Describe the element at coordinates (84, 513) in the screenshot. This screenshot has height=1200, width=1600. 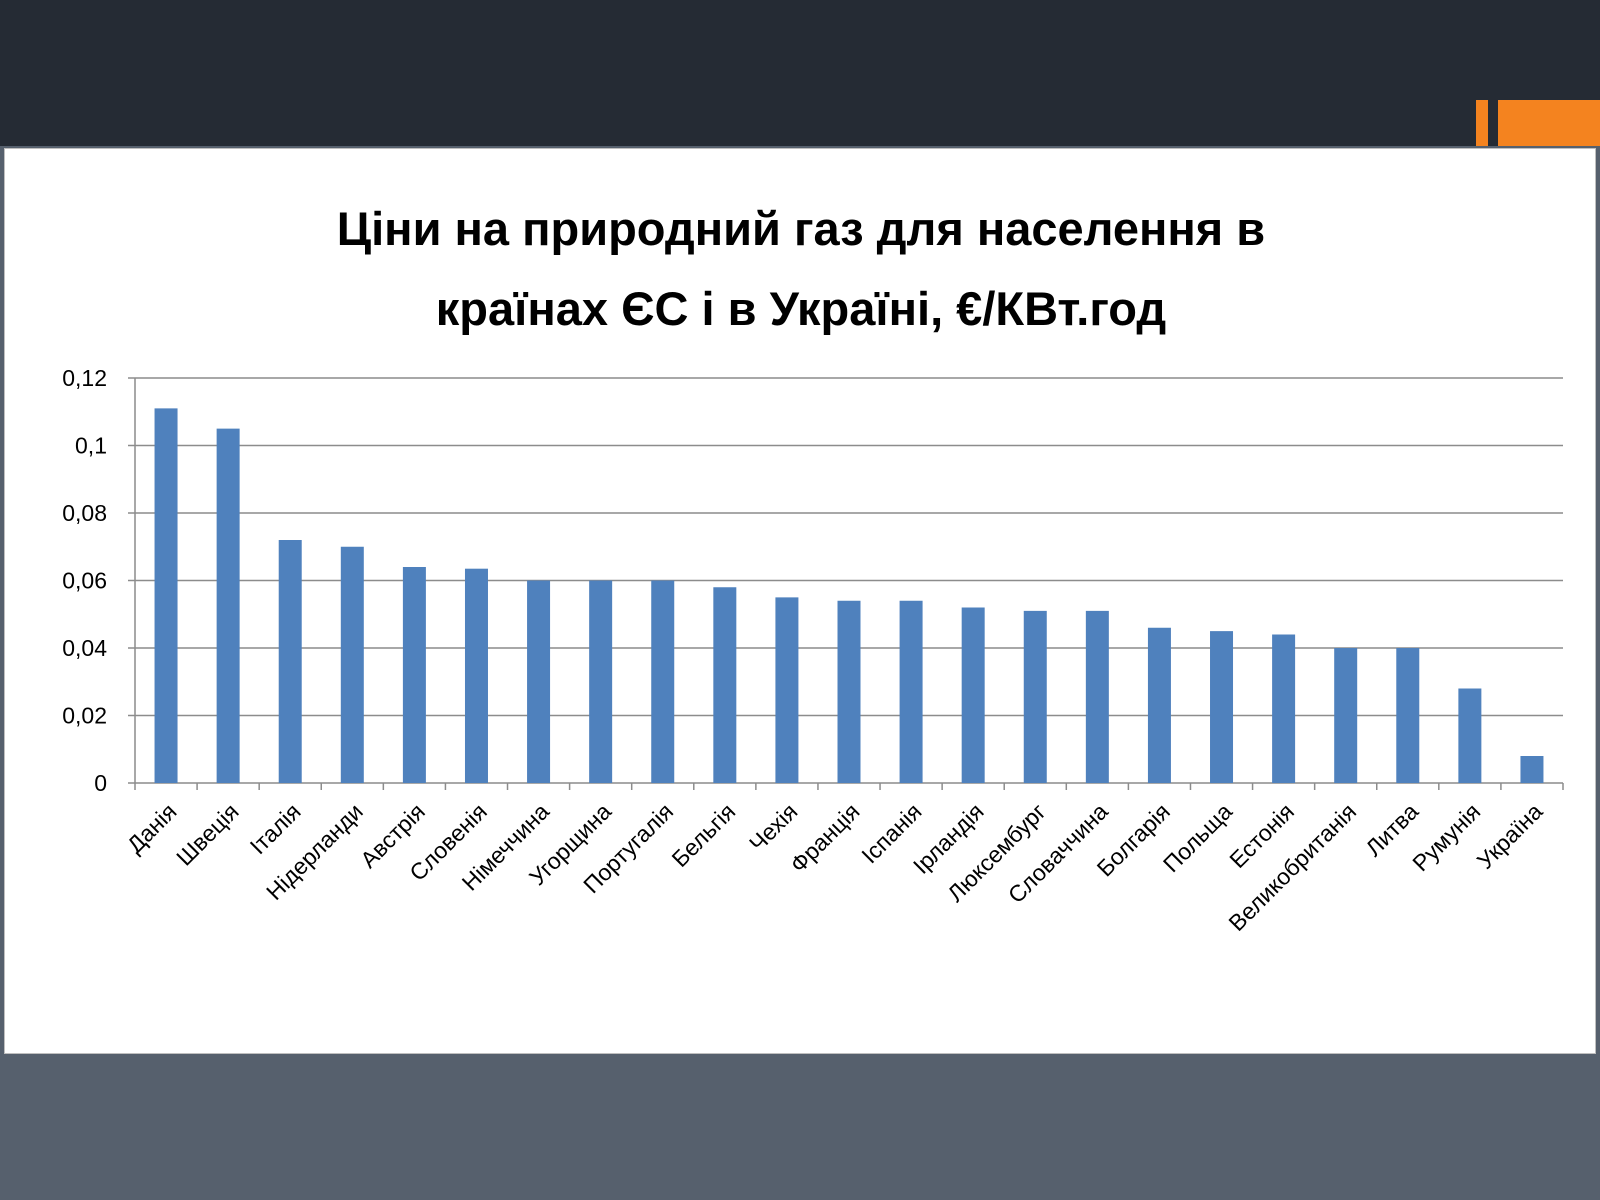
I see `y-tick-label: 0,08` at that location.